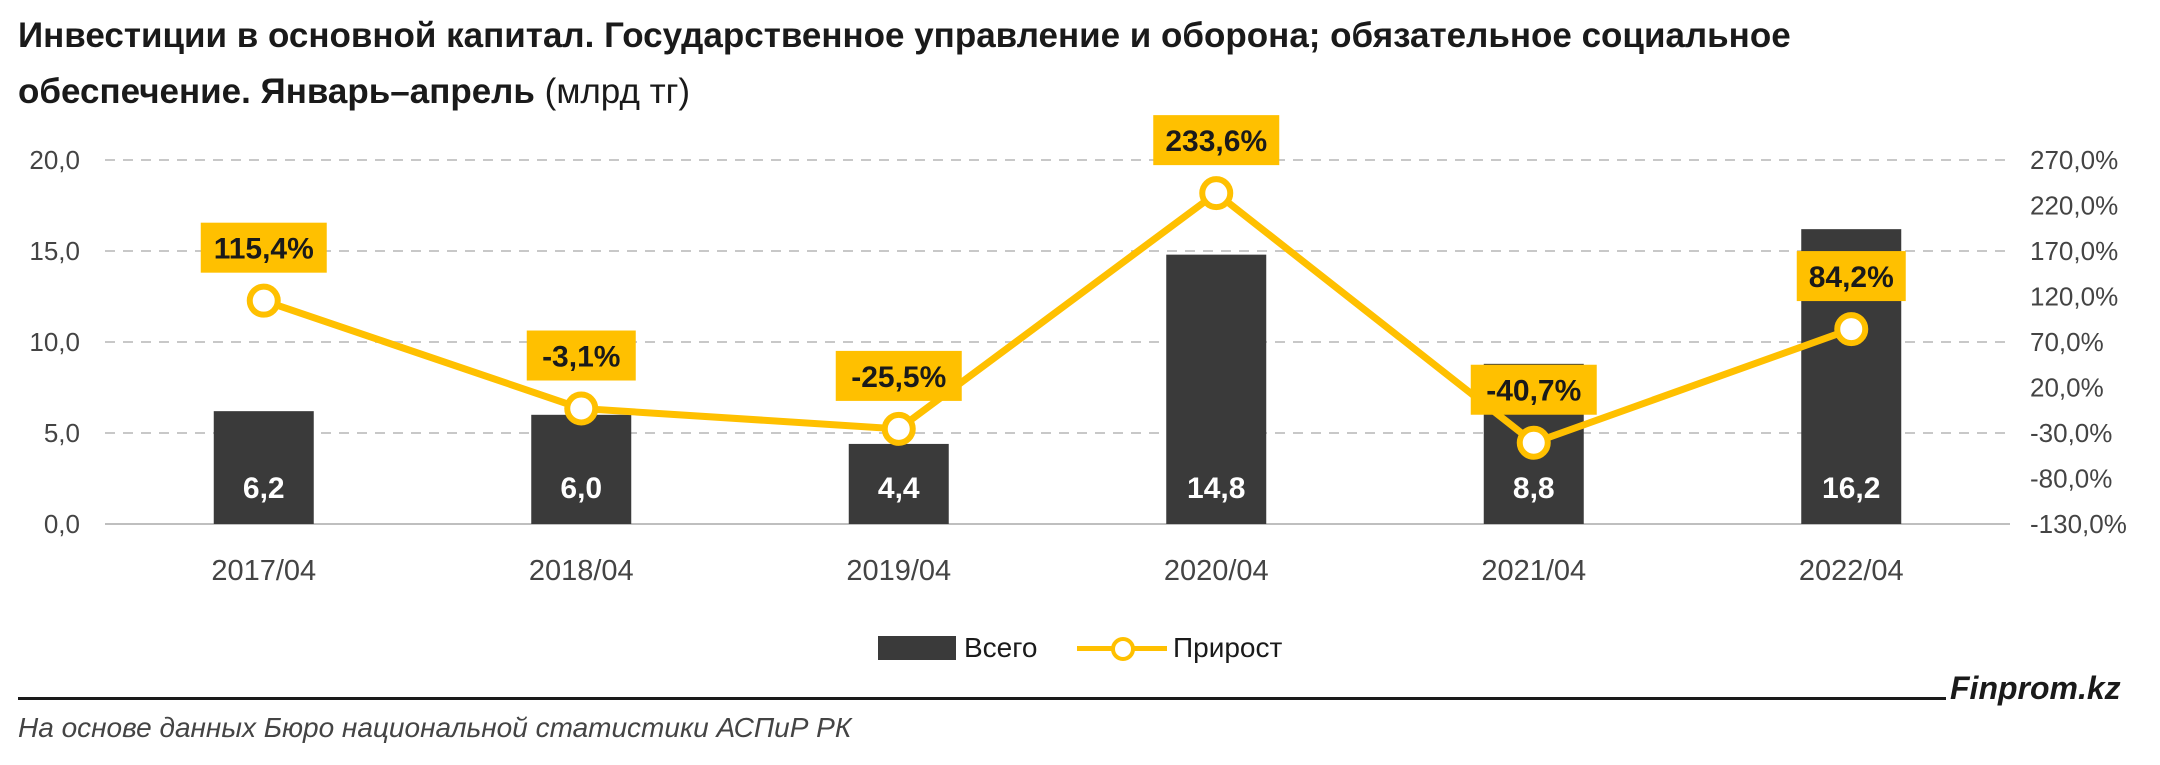 This screenshot has height=765, width=2160. What do you see at coordinates (617, 91) in the screenshot?
I see `chart-title-unit: (млрд тг)` at bounding box center [617, 91].